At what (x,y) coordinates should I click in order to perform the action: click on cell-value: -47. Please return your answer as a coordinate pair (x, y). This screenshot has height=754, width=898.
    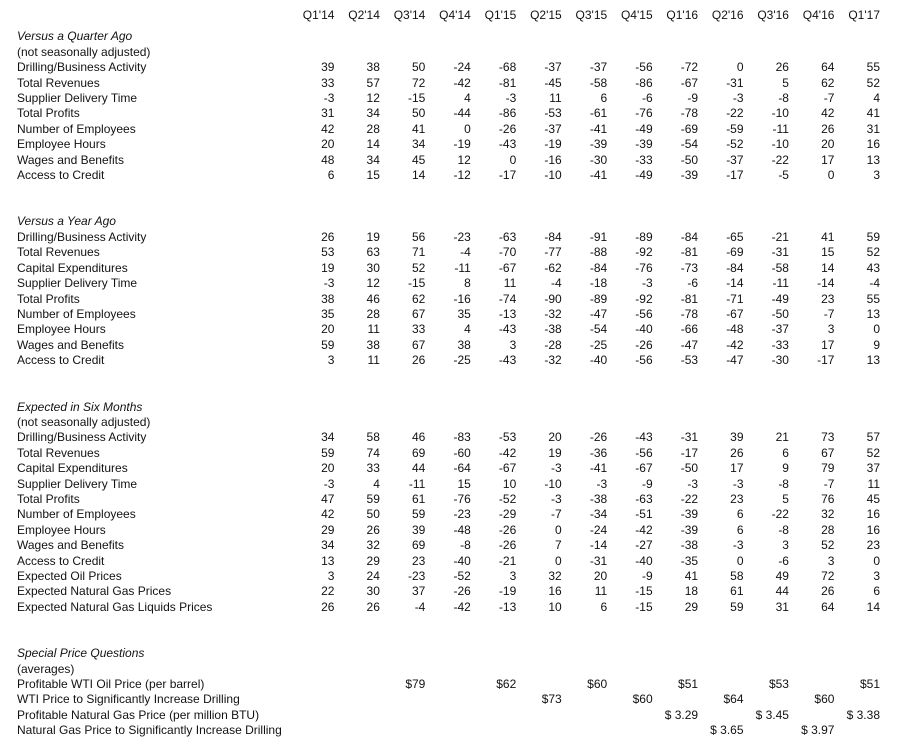
    Looking at the image, I should click on (598, 313).